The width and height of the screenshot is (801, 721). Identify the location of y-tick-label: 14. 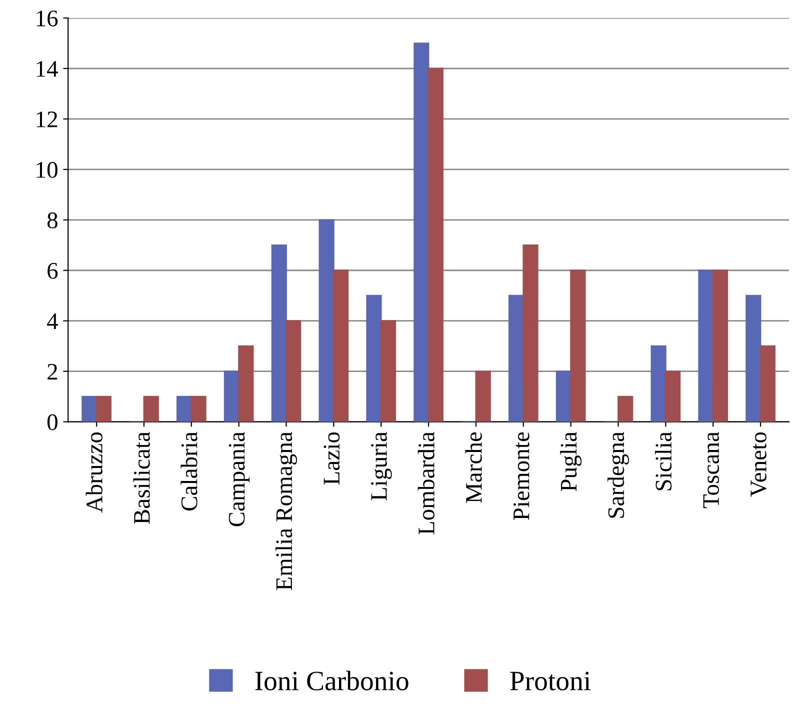
(47, 69).